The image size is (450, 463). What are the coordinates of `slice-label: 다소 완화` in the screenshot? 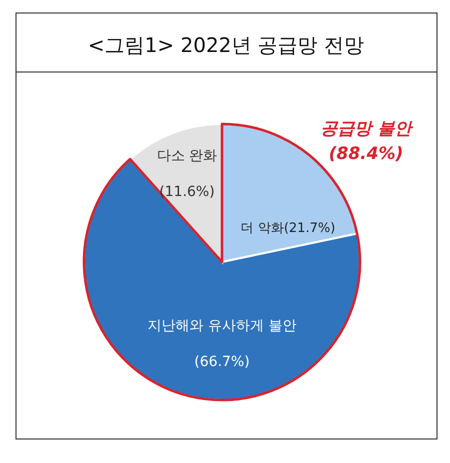 It's located at (187, 156).